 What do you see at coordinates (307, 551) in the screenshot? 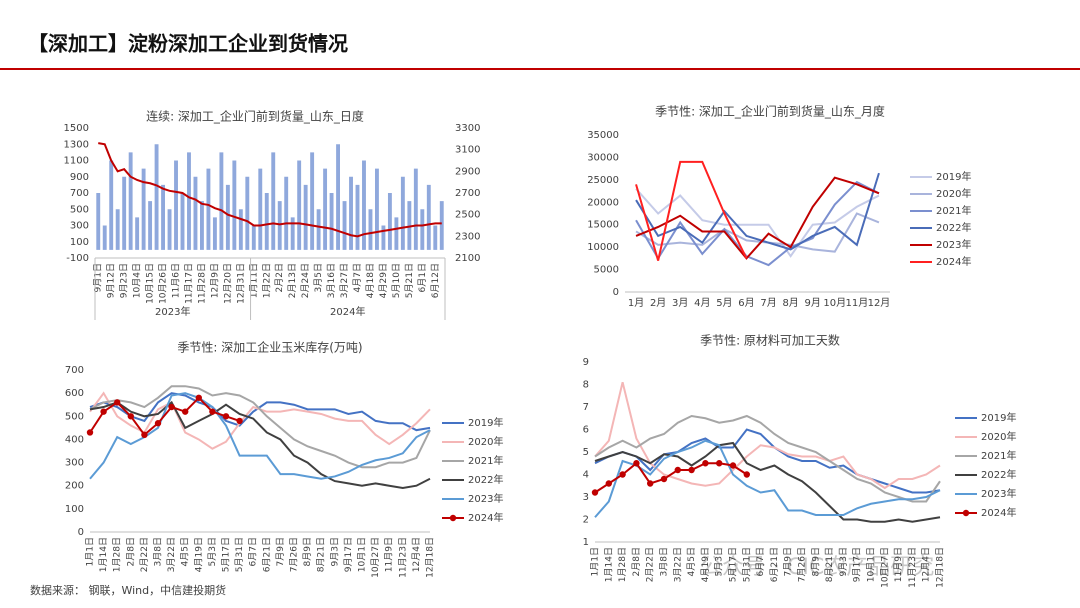
I see `x-tick-label: 8月9日` at bounding box center [307, 551].